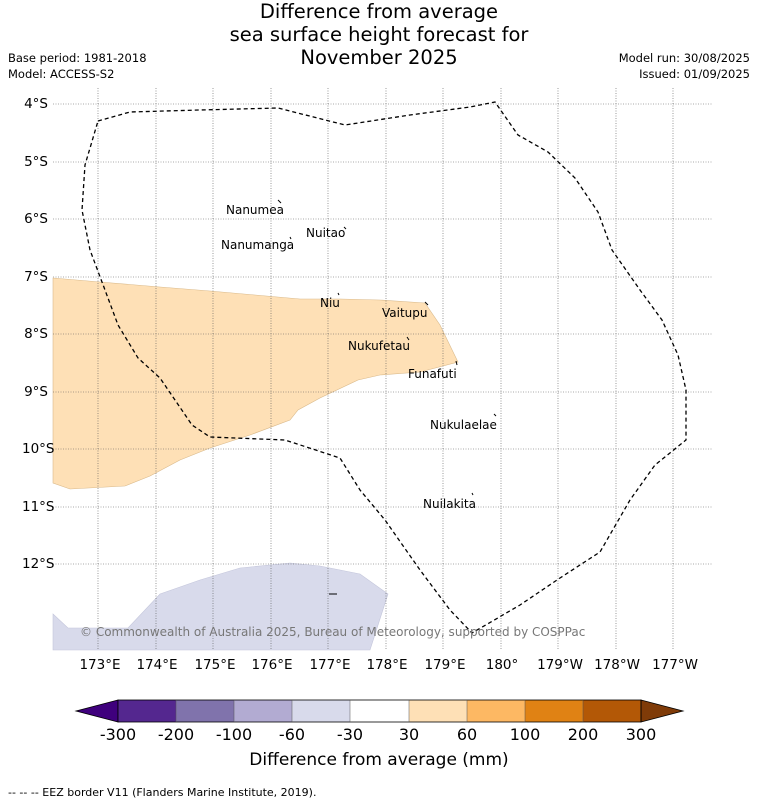 The width and height of the screenshot is (758, 804). Describe the element at coordinates (96, 711) in the screenshot. I see `colorbar-extend-low` at that location.